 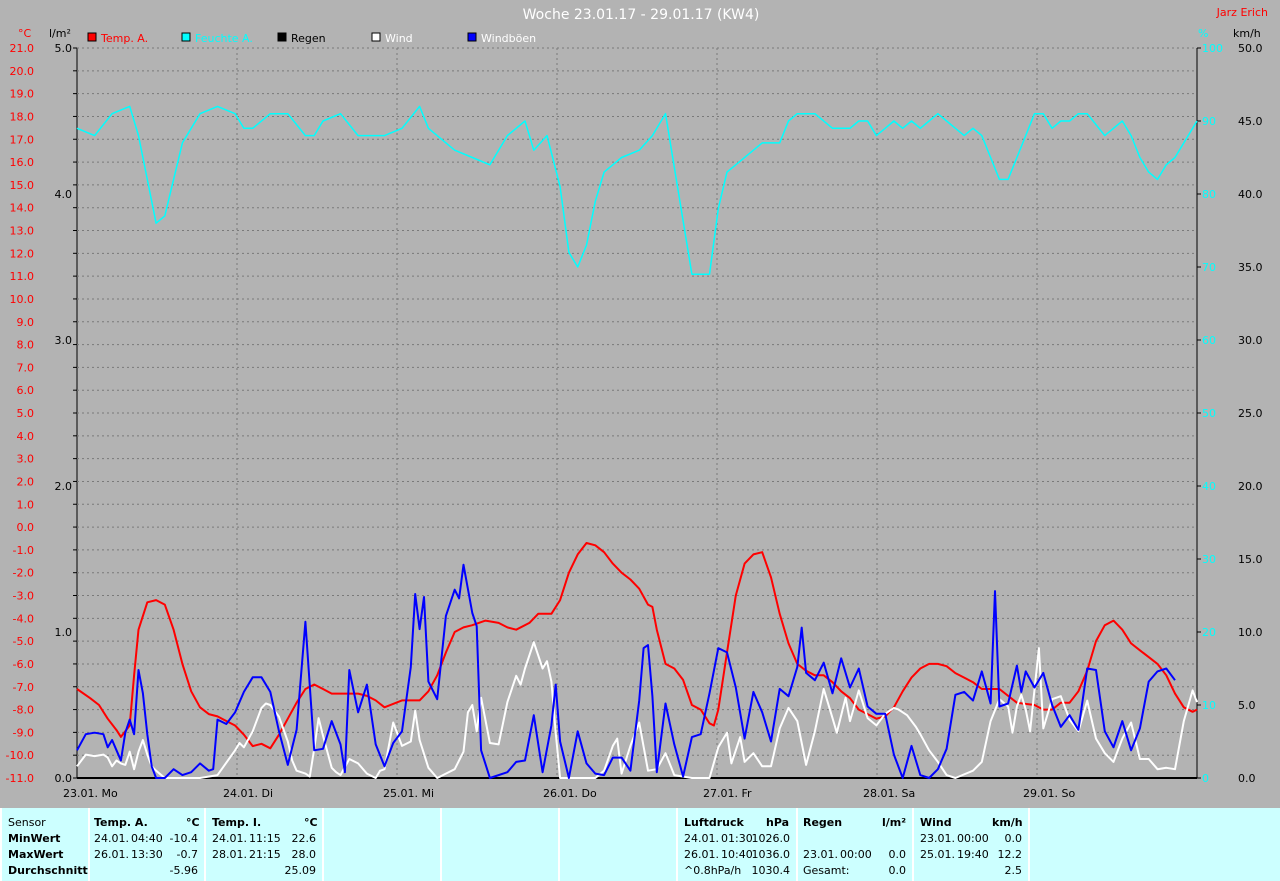 What do you see at coordinates (778, 822) in the screenshot?
I see `druck-unit: hPa` at bounding box center [778, 822].